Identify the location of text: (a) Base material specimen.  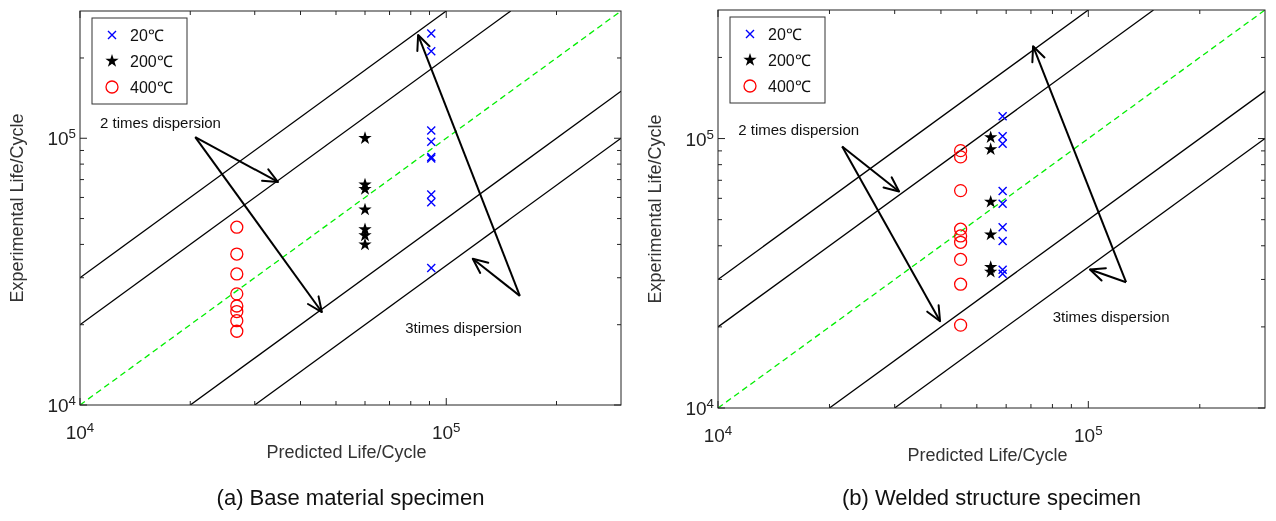
(350, 497).